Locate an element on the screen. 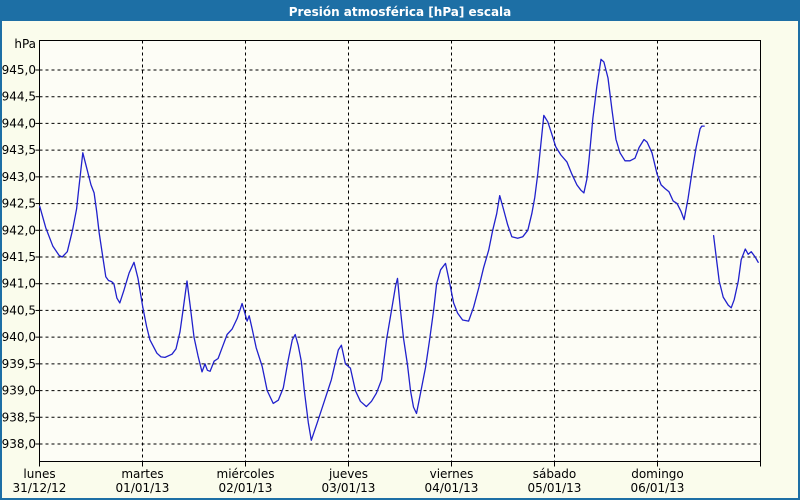  y-tick-label: 943,5 is located at coordinates (19, 150).